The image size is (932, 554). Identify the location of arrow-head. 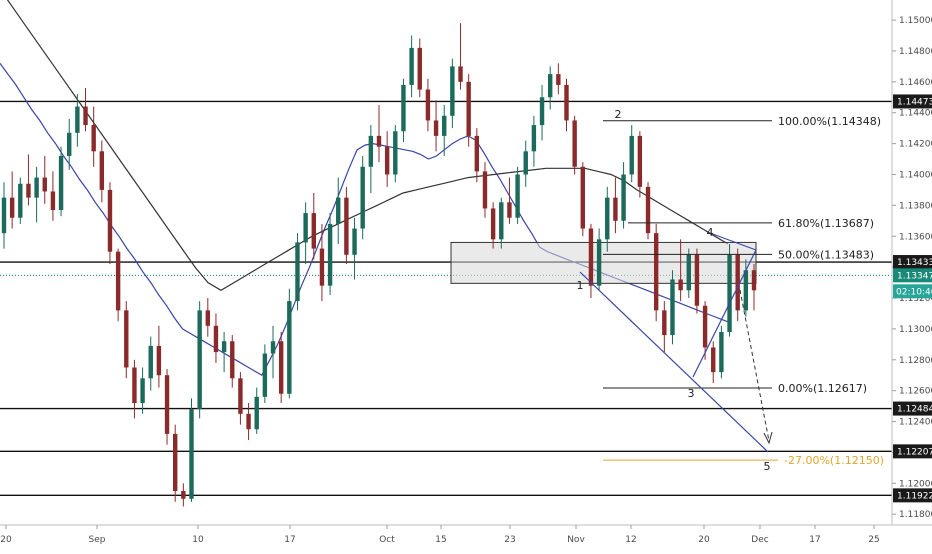
(768, 438).